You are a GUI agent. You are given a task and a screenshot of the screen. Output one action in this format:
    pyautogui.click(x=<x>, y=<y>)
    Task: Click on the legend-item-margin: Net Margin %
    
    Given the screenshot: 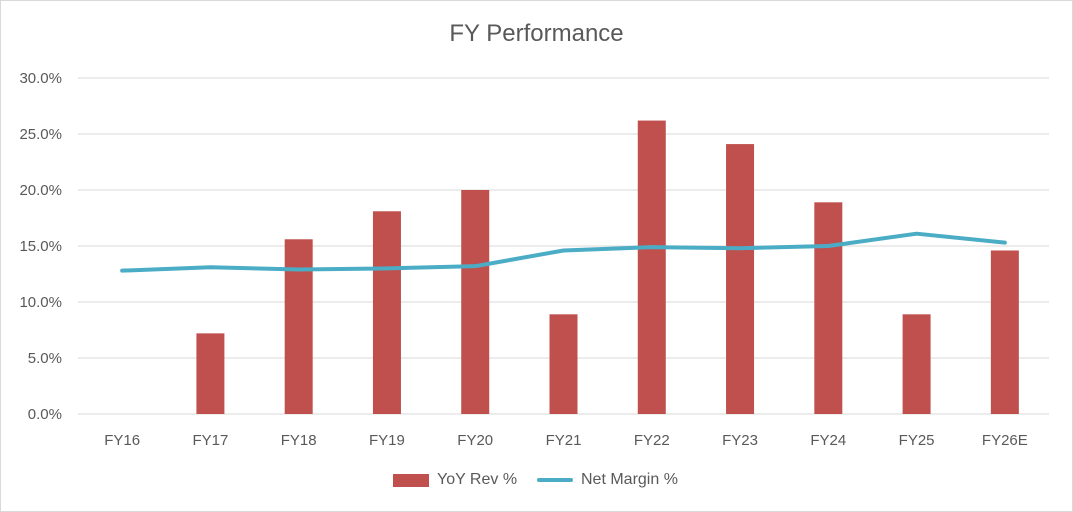 What is the action you would take?
    pyautogui.click(x=607, y=480)
    